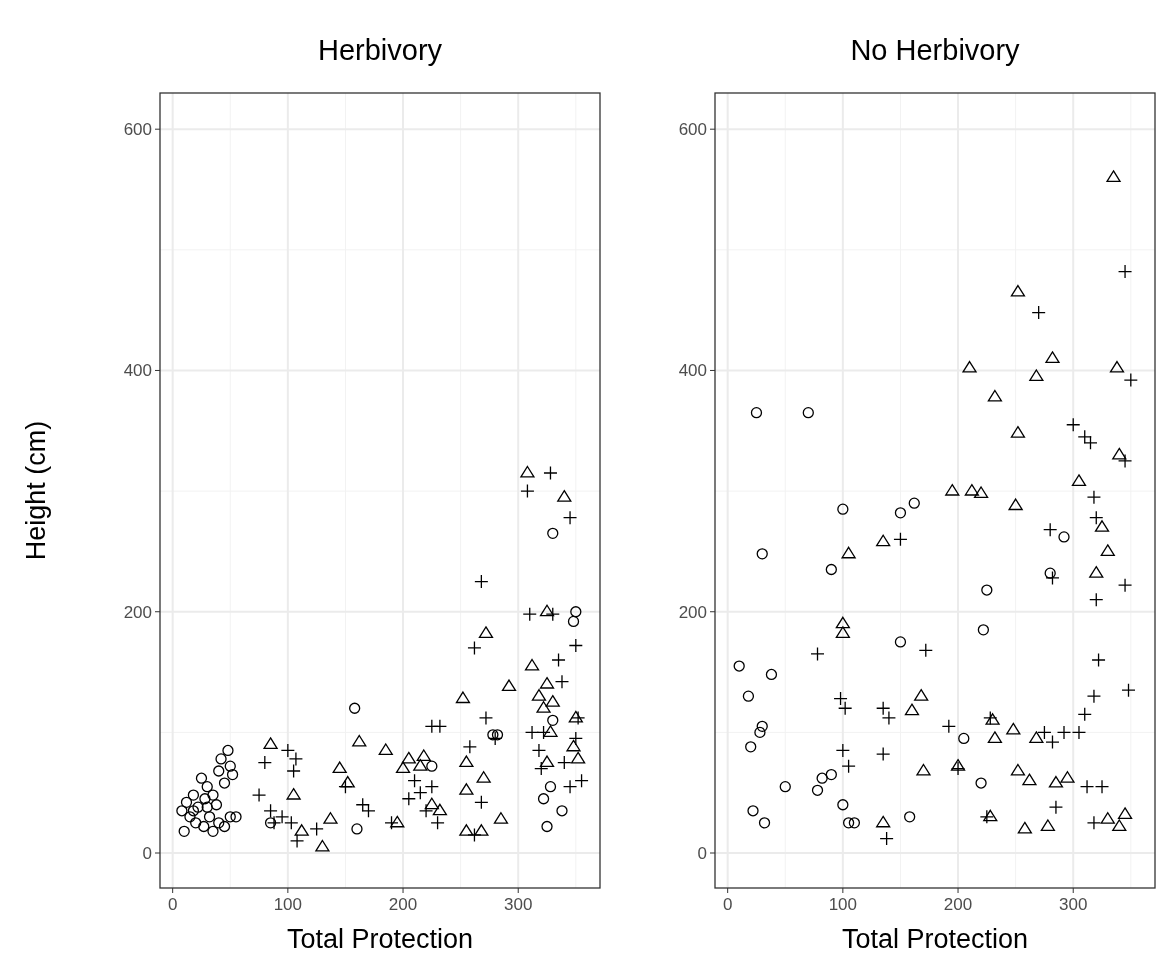 The width and height of the screenshot is (1159, 975). I want to click on y-tick-label: 0, so click(147, 853).